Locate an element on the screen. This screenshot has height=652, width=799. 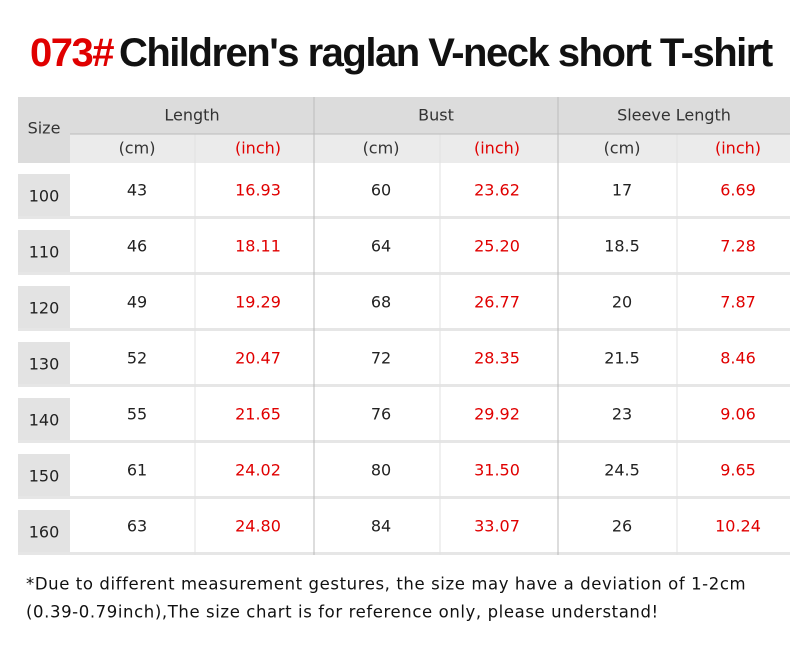
size-value: 150 is located at coordinates (44, 476).